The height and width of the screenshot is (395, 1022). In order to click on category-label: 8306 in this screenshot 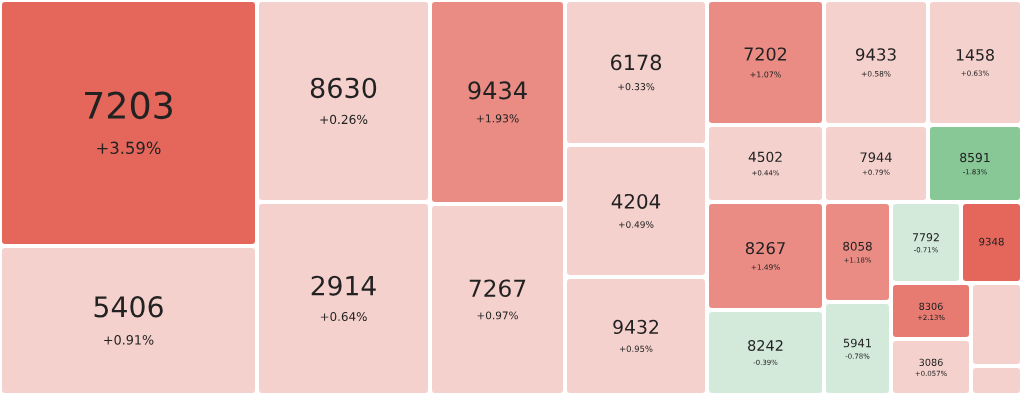, I will do `click(931, 306)`.